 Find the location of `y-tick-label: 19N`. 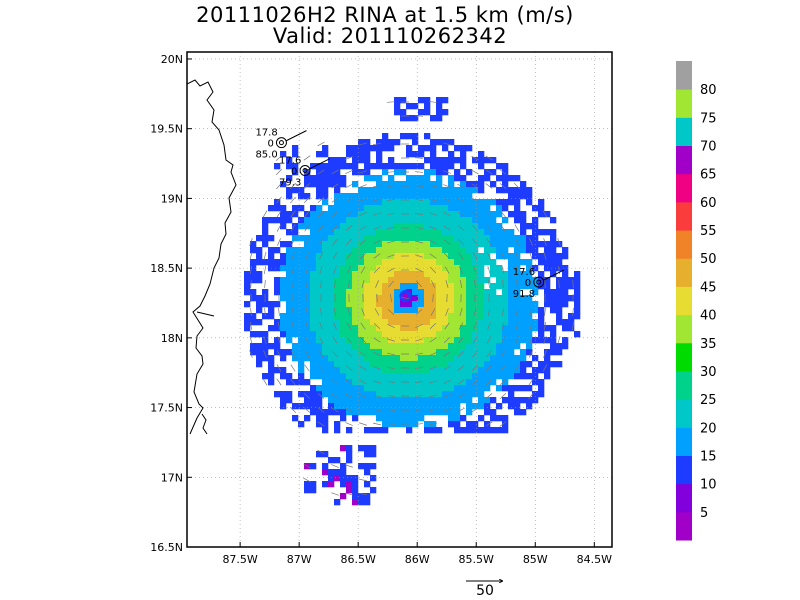

y-tick-label: 19N is located at coordinates (172, 198).